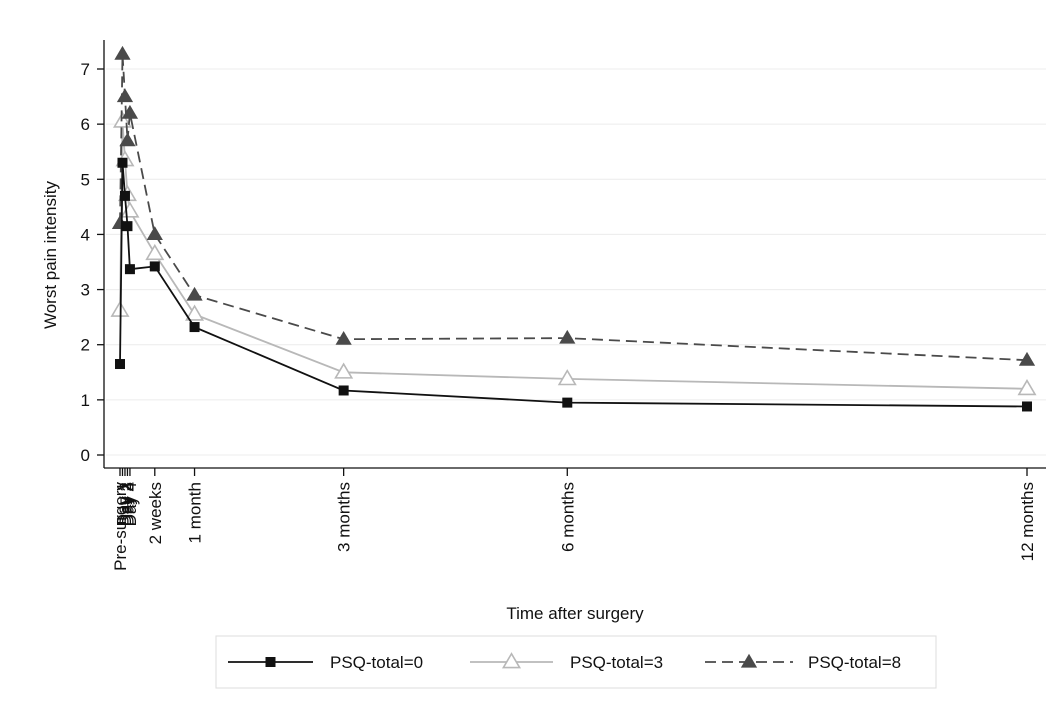  What do you see at coordinates (85, 179) in the screenshot?
I see `y-tick-label: 5` at bounding box center [85, 179].